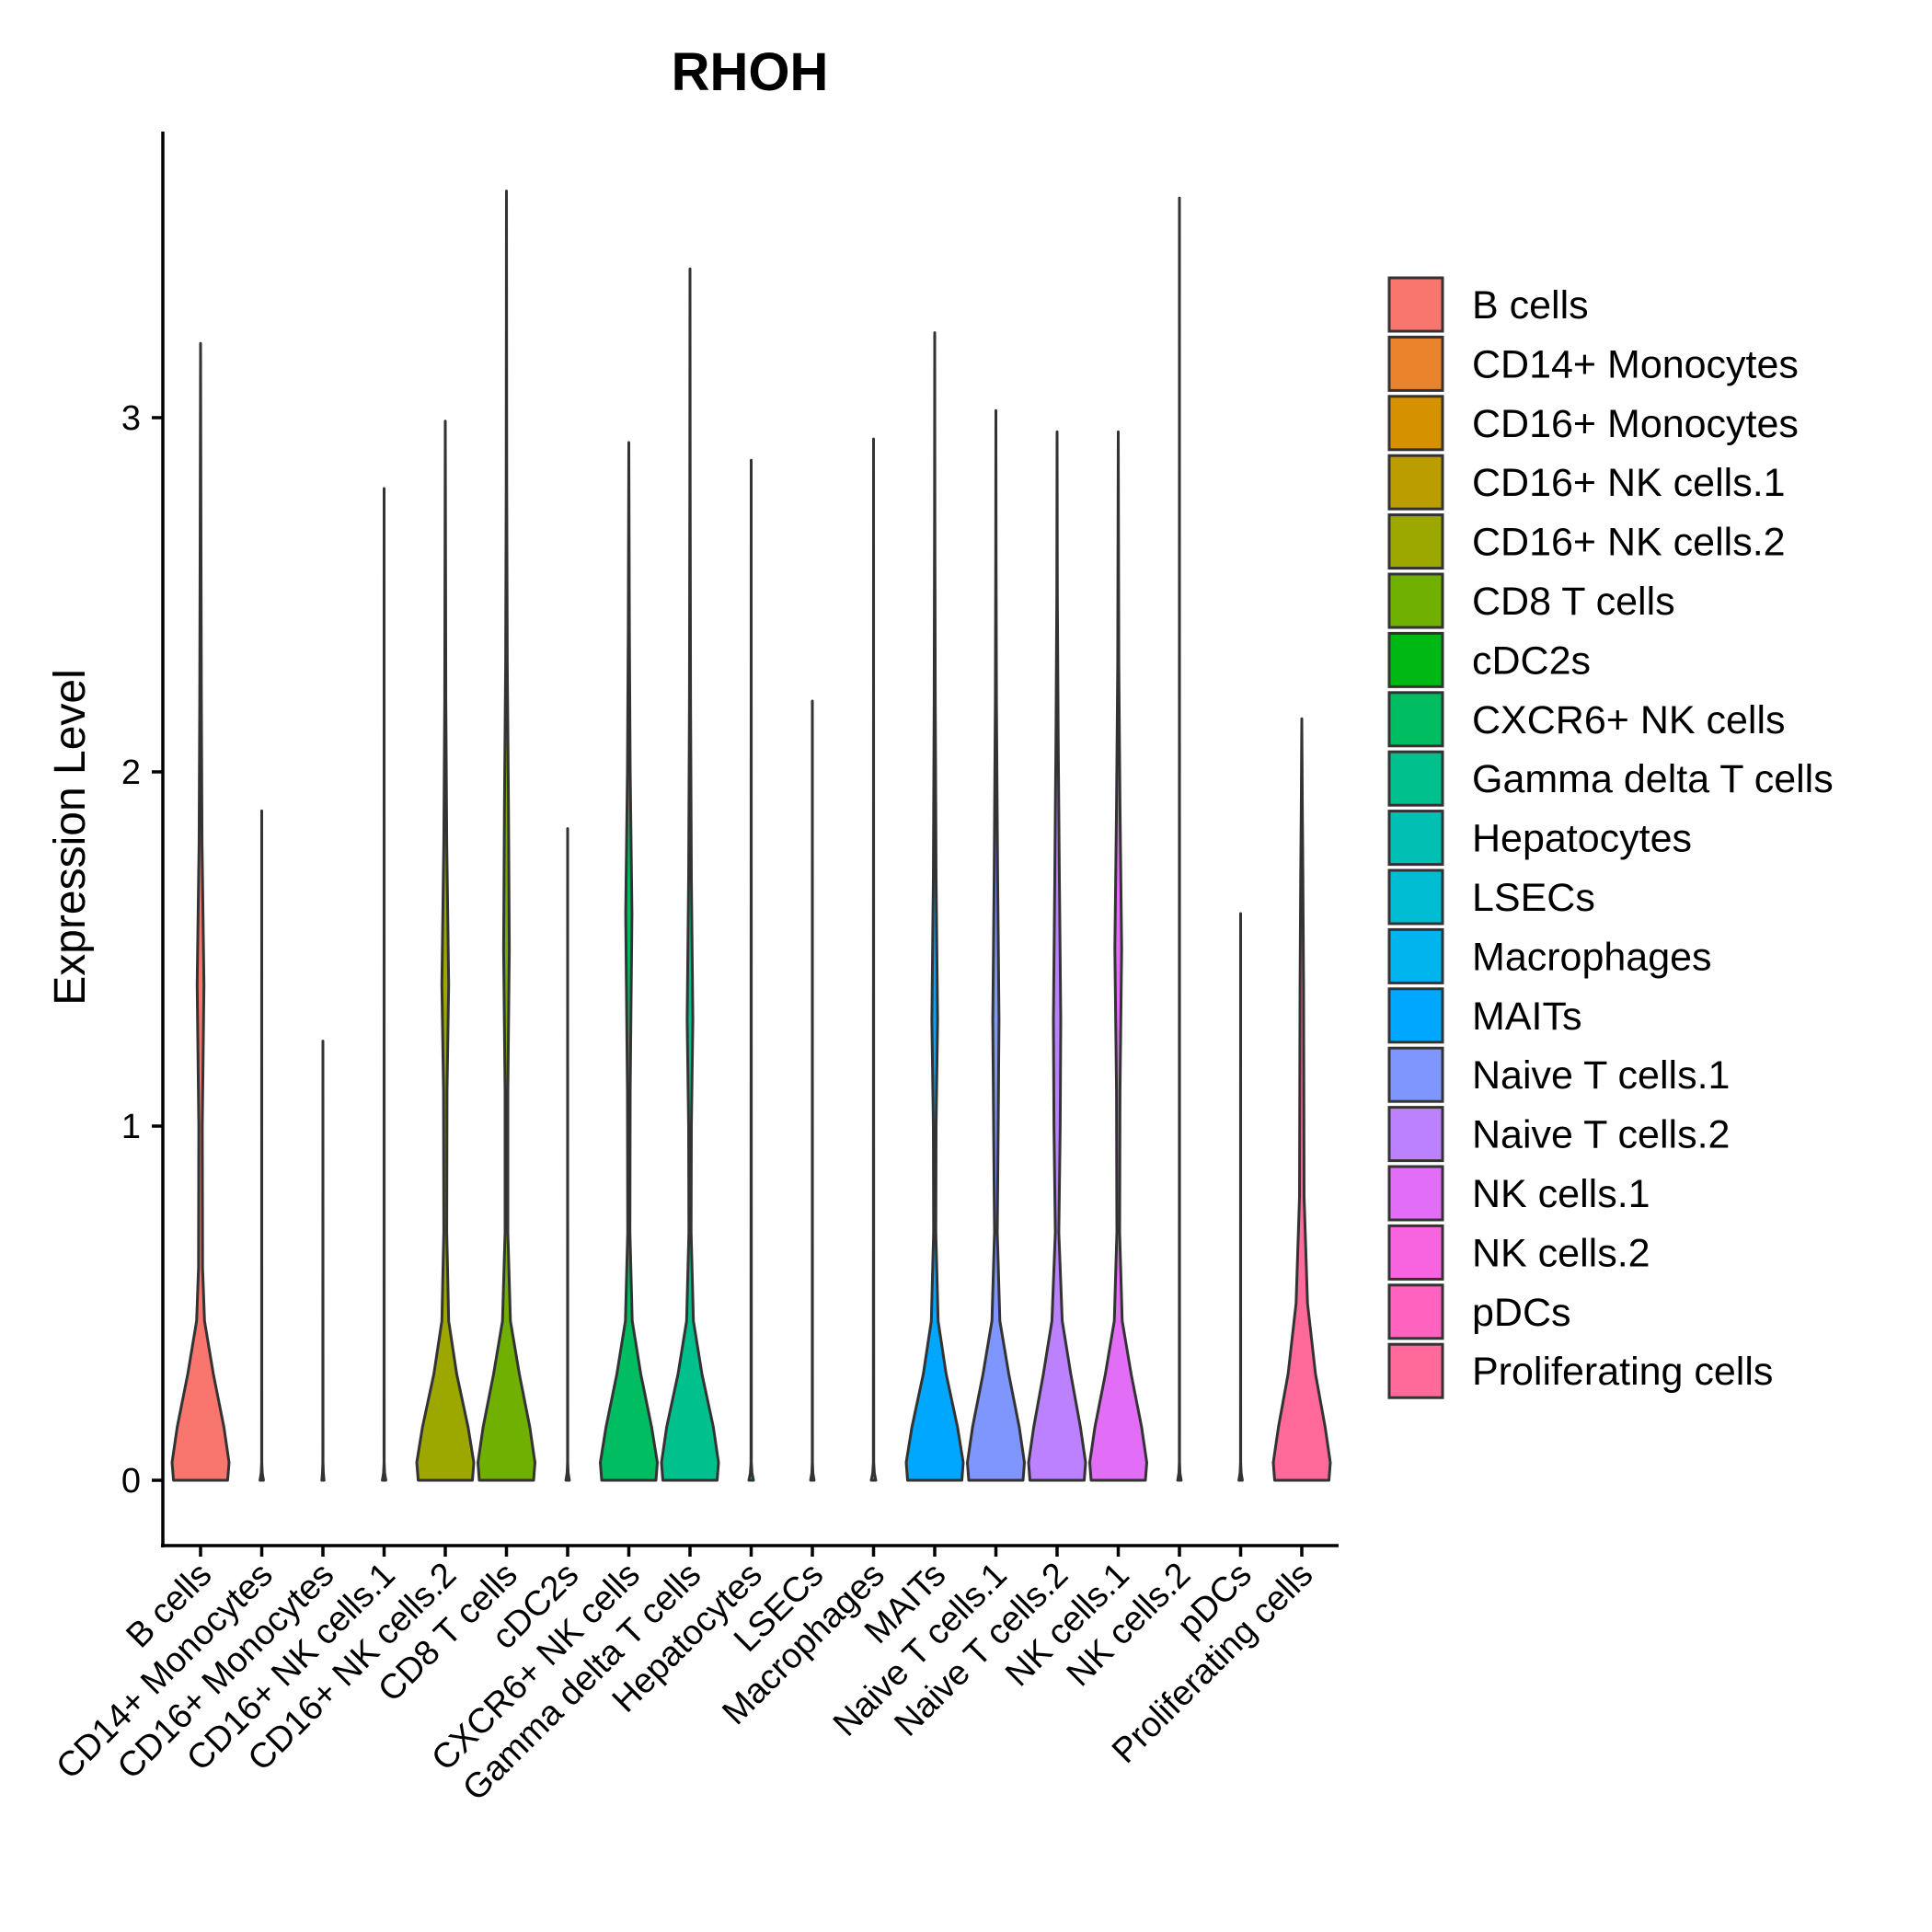 Image resolution: width=1932 pixels, height=1932 pixels. I want to click on violin-maits, so click(934, 906).